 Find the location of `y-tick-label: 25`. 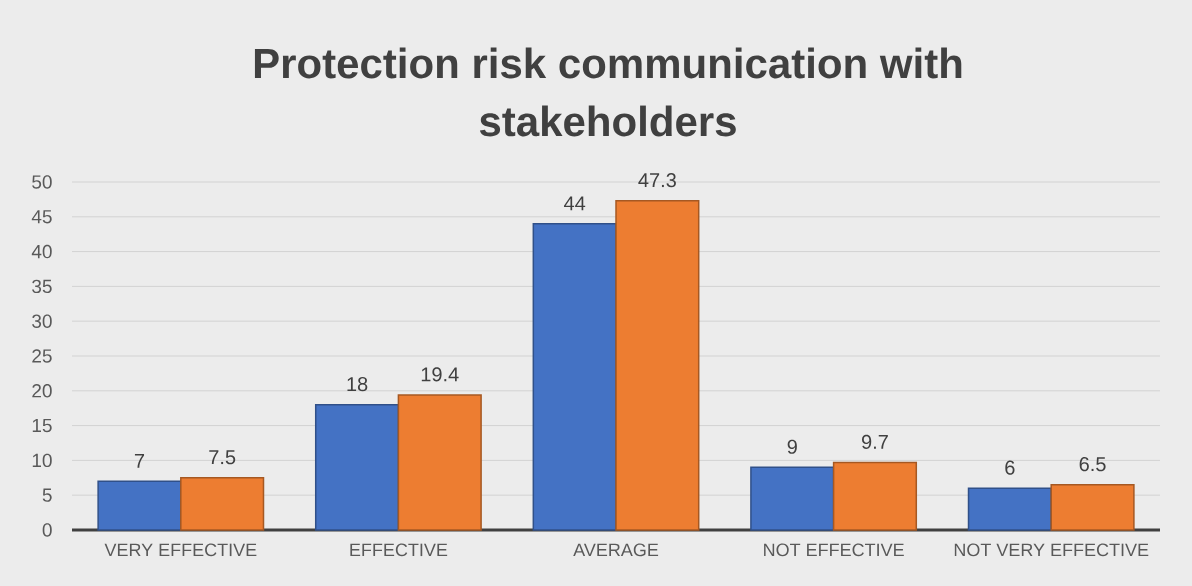

y-tick-label: 25 is located at coordinates (42, 356).